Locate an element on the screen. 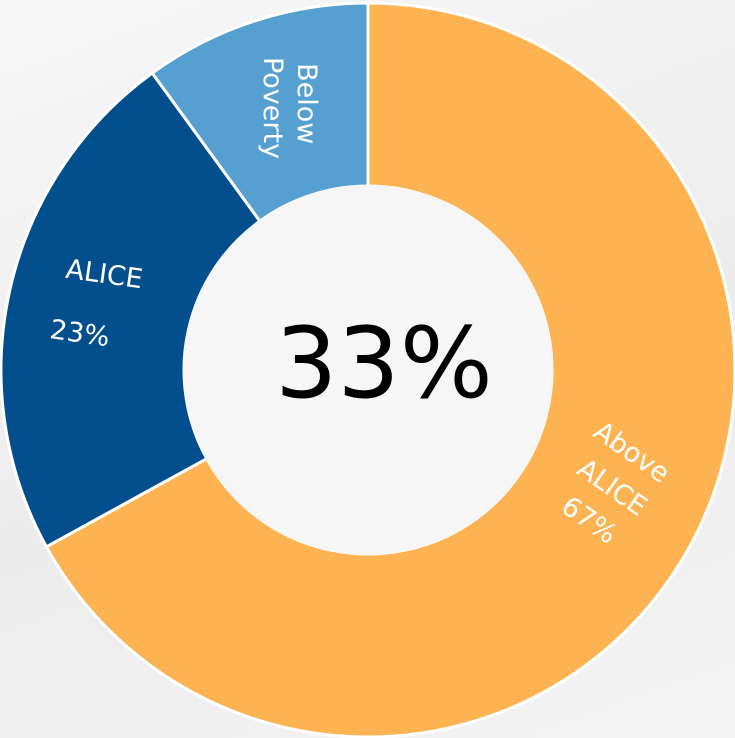 The width and height of the screenshot is (735, 738). segment-label: Below Poverty is located at coordinates (289, 108).